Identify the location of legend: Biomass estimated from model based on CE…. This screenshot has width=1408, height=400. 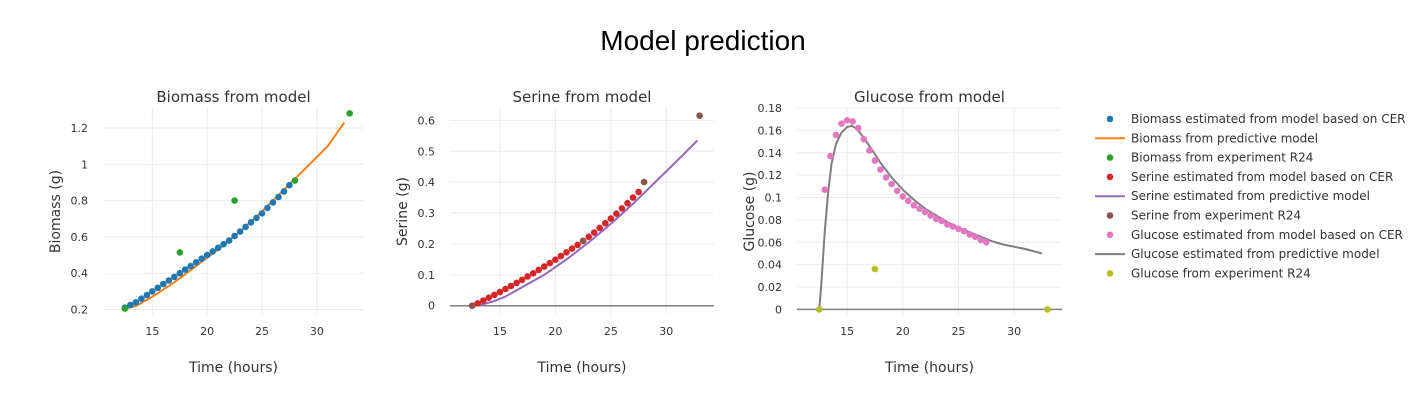
(1250, 196).